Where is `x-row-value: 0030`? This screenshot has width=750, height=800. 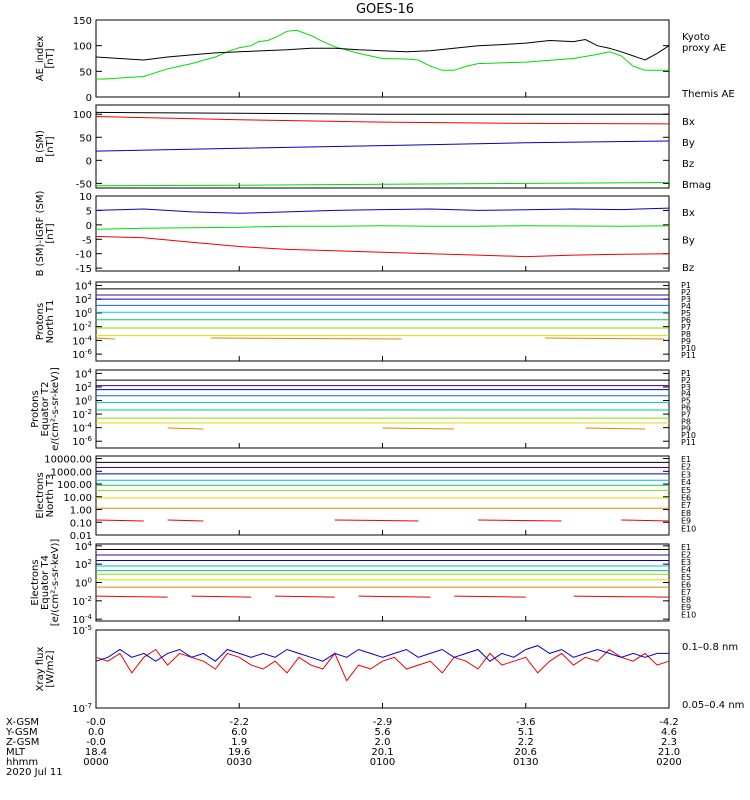
x-row-value: 0030 is located at coordinates (239, 762).